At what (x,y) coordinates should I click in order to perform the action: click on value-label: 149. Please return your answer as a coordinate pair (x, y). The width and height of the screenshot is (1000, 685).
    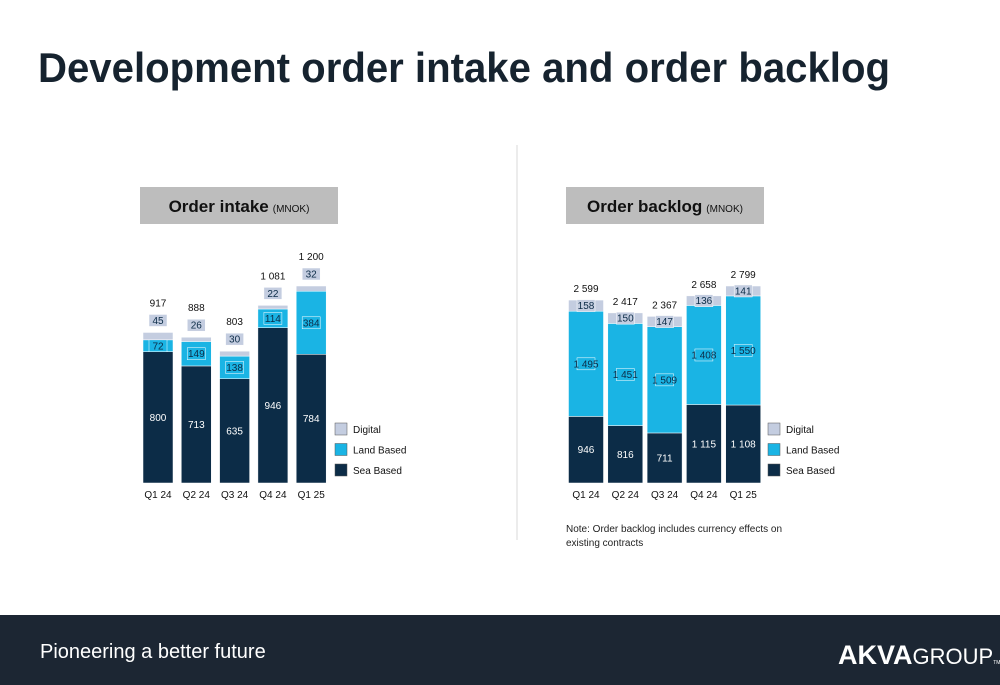
    Looking at the image, I should click on (196, 354).